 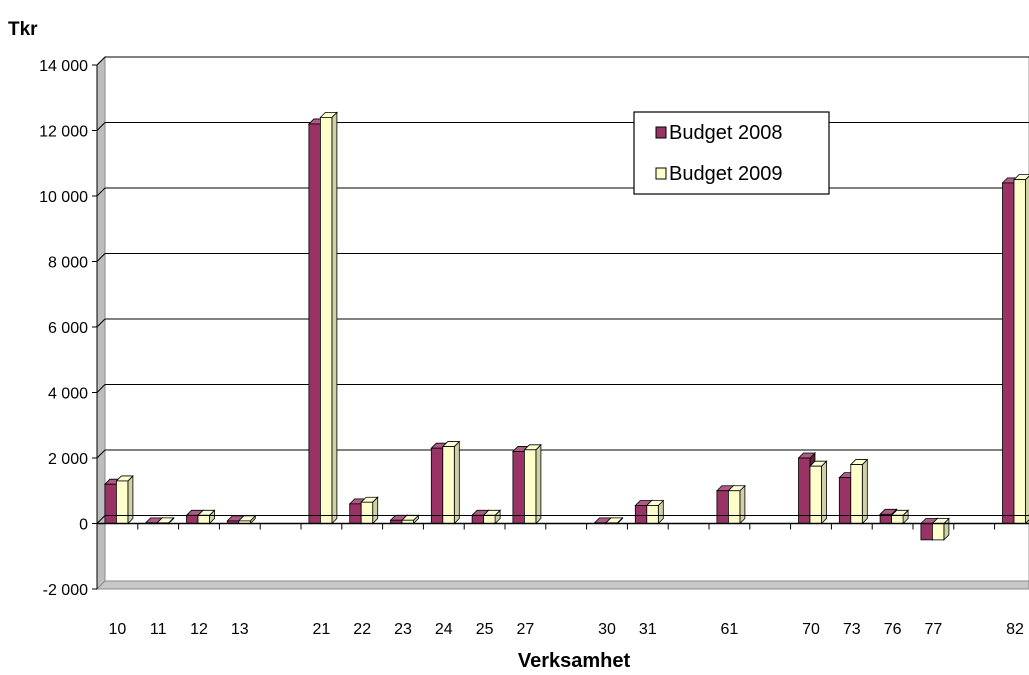 What do you see at coordinates (322, 629) in the screenshot?
I see `x-tick-label-21: 21` at bounding box center [322, 629].